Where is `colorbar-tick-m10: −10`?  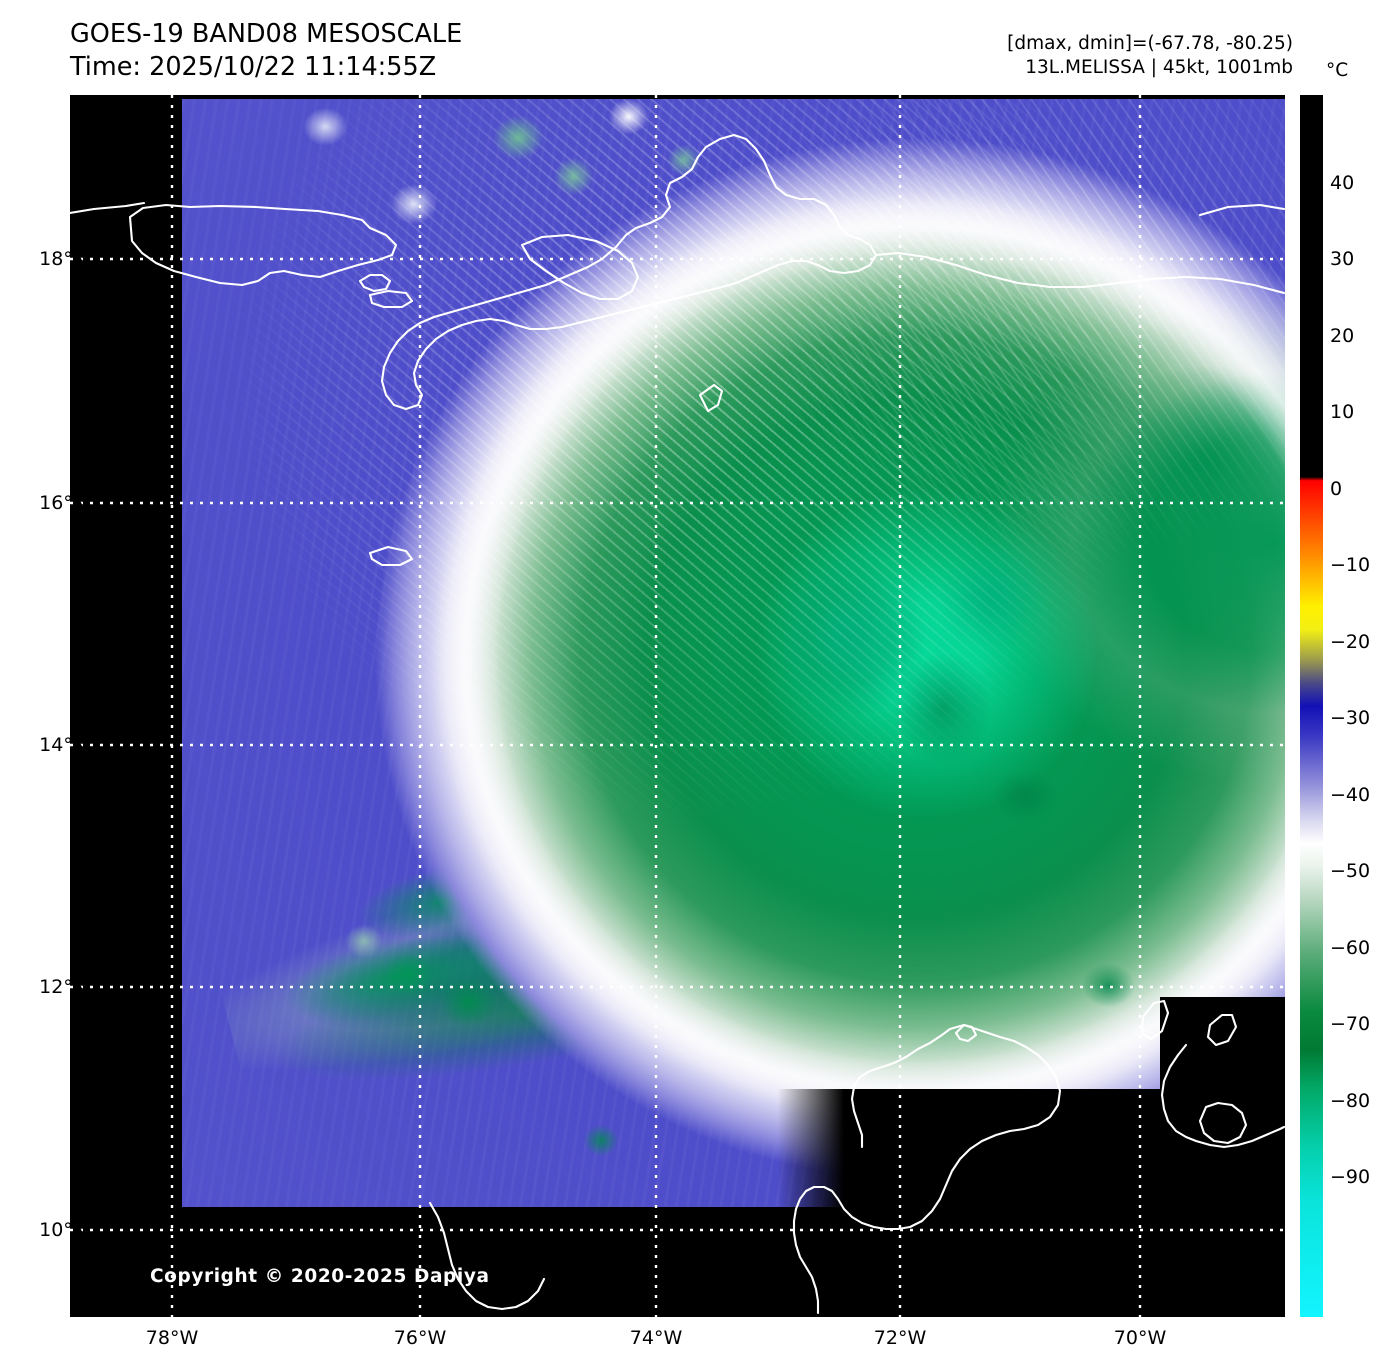
colorbar-tick-m10: −10 is located at coordinates (1350, 565).